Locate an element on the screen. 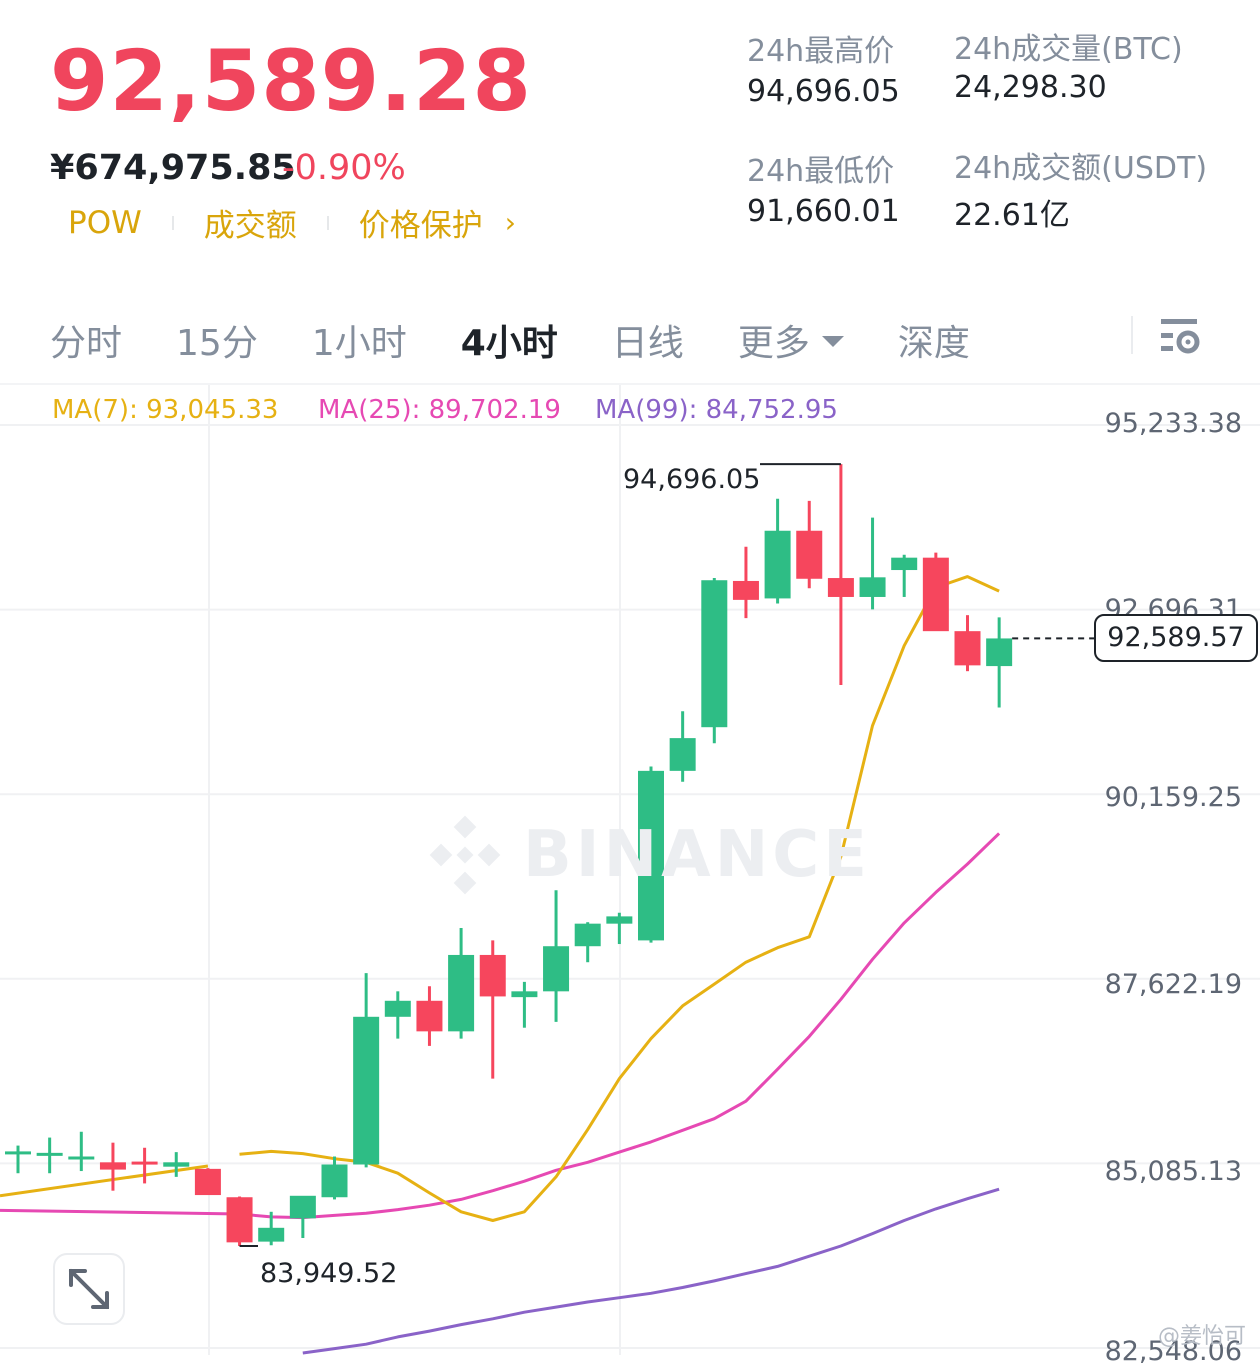 The height and width of the screenshot is (1367, 1260). tab-timeline: 分时 is located at coordinates (86, 343).